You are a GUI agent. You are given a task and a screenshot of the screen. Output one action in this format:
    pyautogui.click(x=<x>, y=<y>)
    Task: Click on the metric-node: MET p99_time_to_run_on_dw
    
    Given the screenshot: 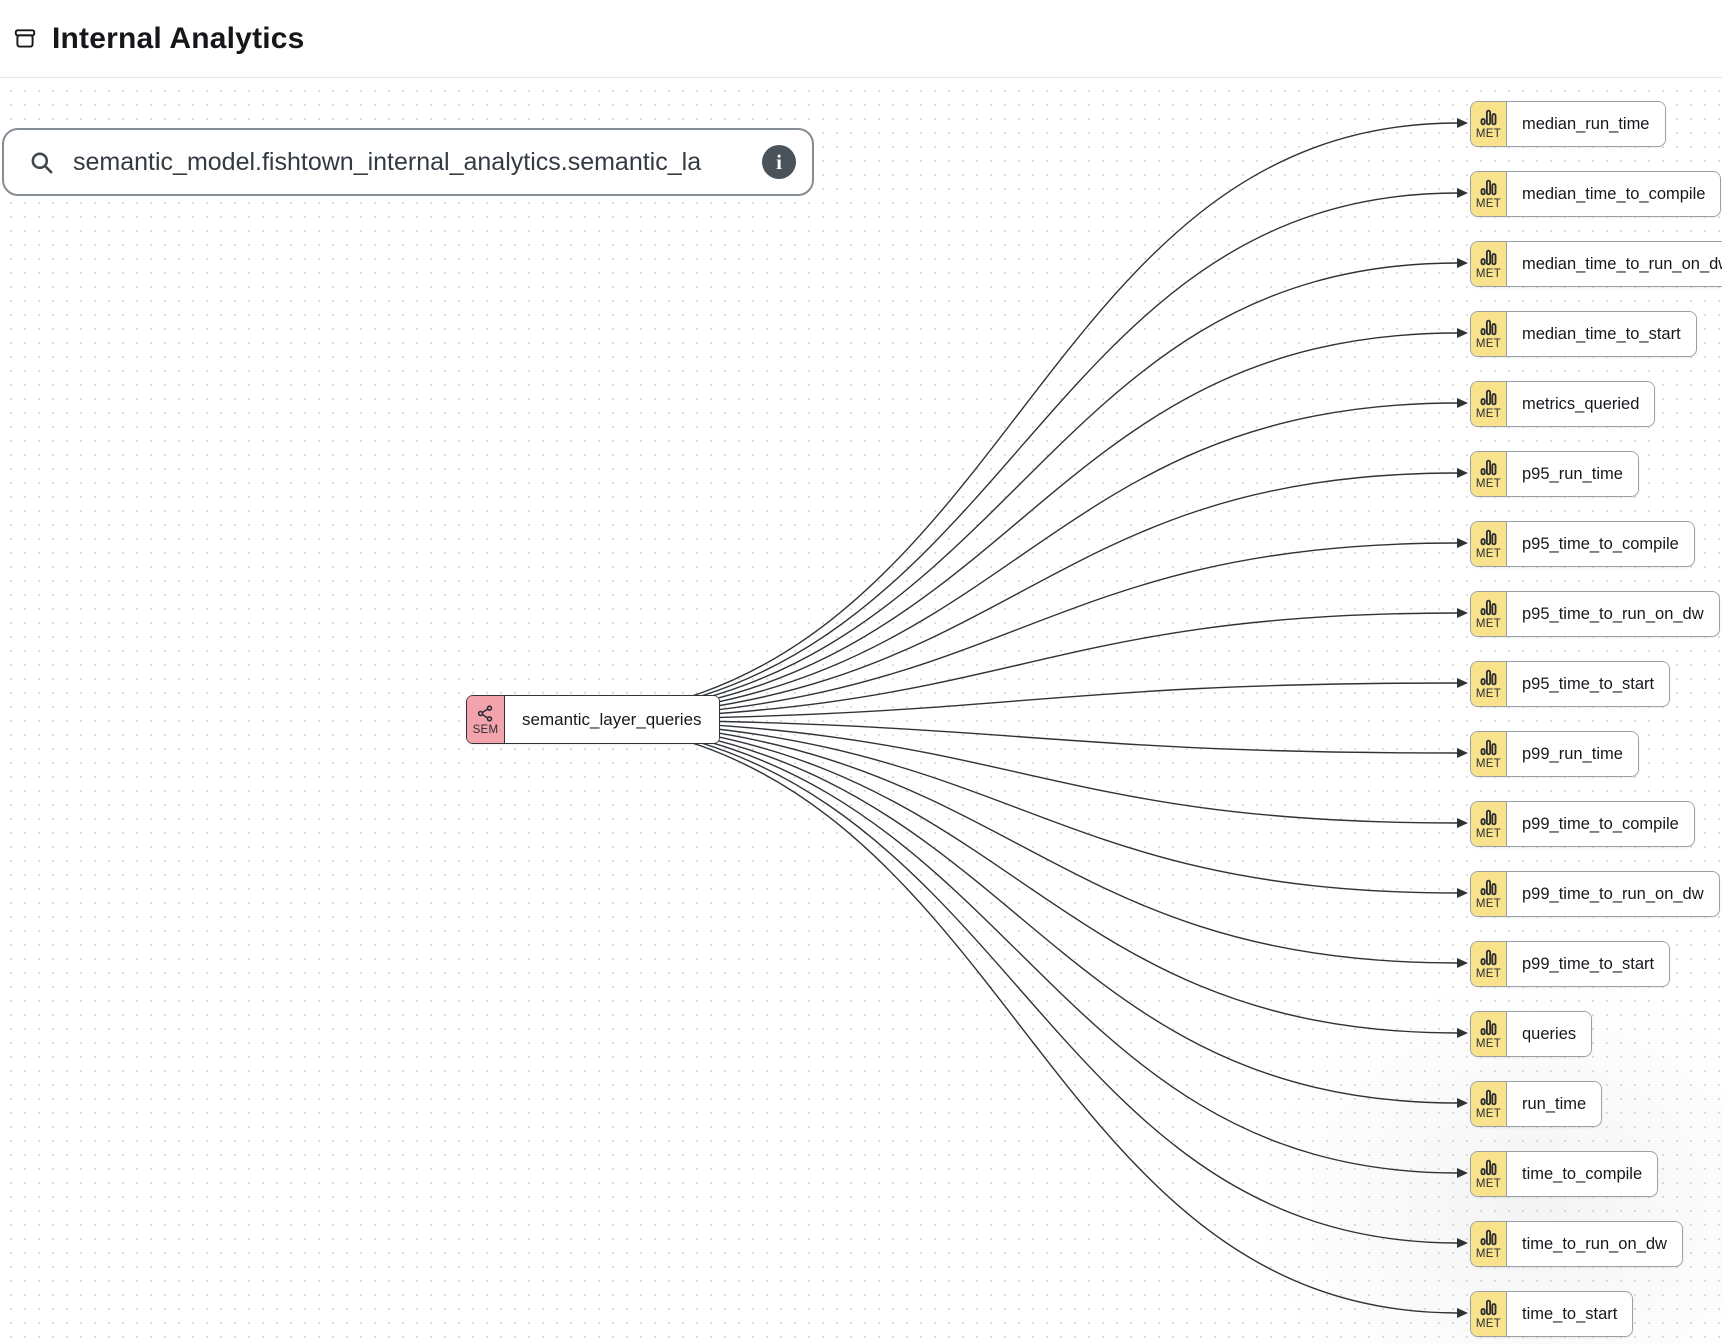 What is the action you would take?
    pyautogui.click(x=1595, y=894)
    